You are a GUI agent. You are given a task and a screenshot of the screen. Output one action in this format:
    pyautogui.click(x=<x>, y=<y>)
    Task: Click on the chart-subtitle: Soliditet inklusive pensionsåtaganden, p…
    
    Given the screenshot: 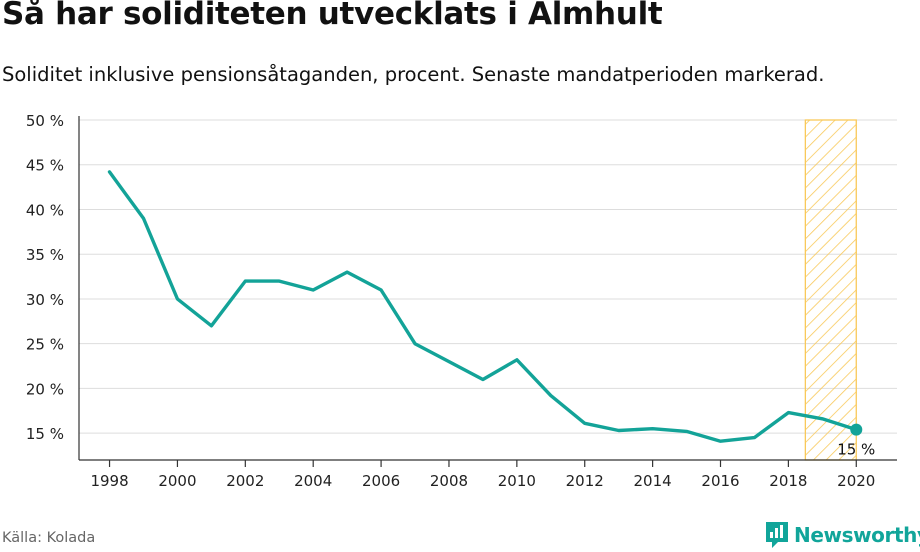 What is the action you would take?
    pyautogui.click(x=413, y=74)
    